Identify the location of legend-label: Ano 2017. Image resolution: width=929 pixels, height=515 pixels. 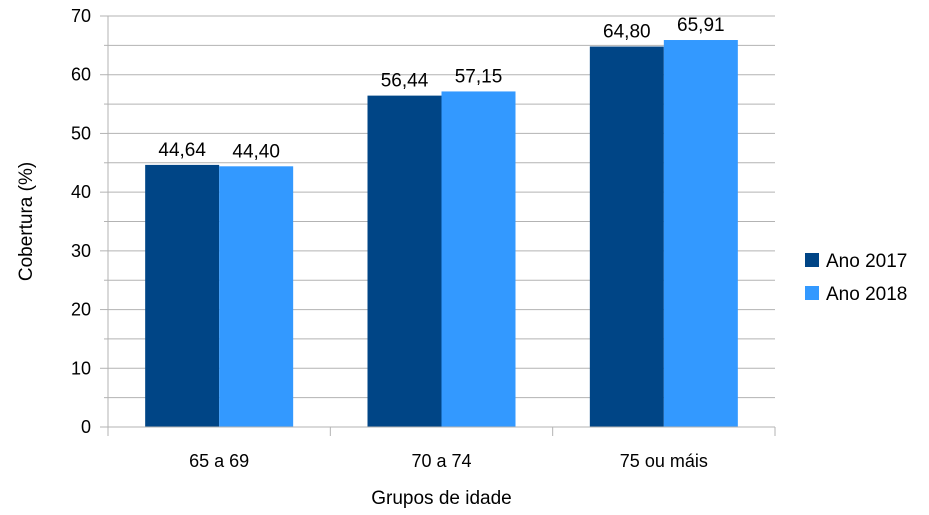
(866, 261).